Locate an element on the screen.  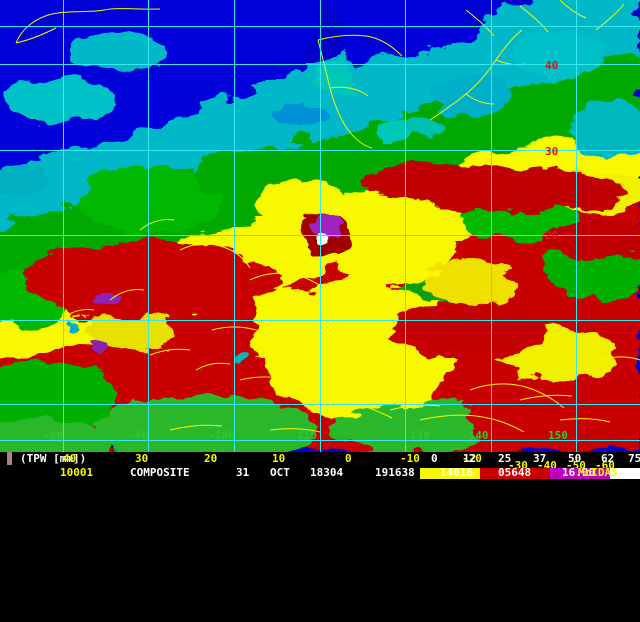
cbar-tick-25: 25 is located at coordinates (505, 458).